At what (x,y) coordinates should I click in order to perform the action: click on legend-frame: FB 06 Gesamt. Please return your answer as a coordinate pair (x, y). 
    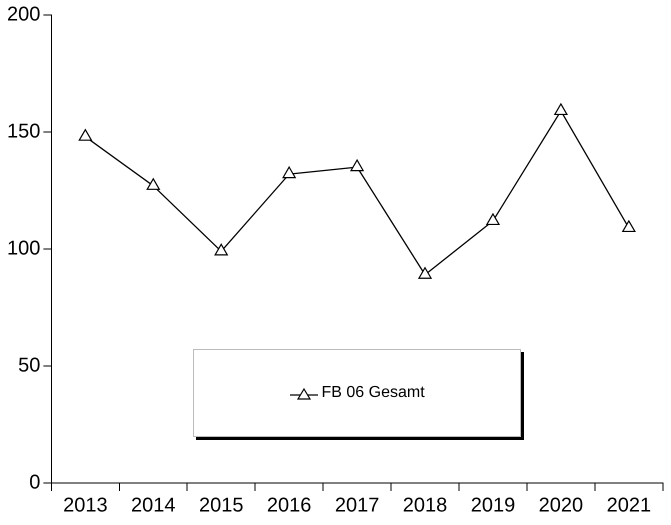
    Looking at the image, I should click on (357, 393).